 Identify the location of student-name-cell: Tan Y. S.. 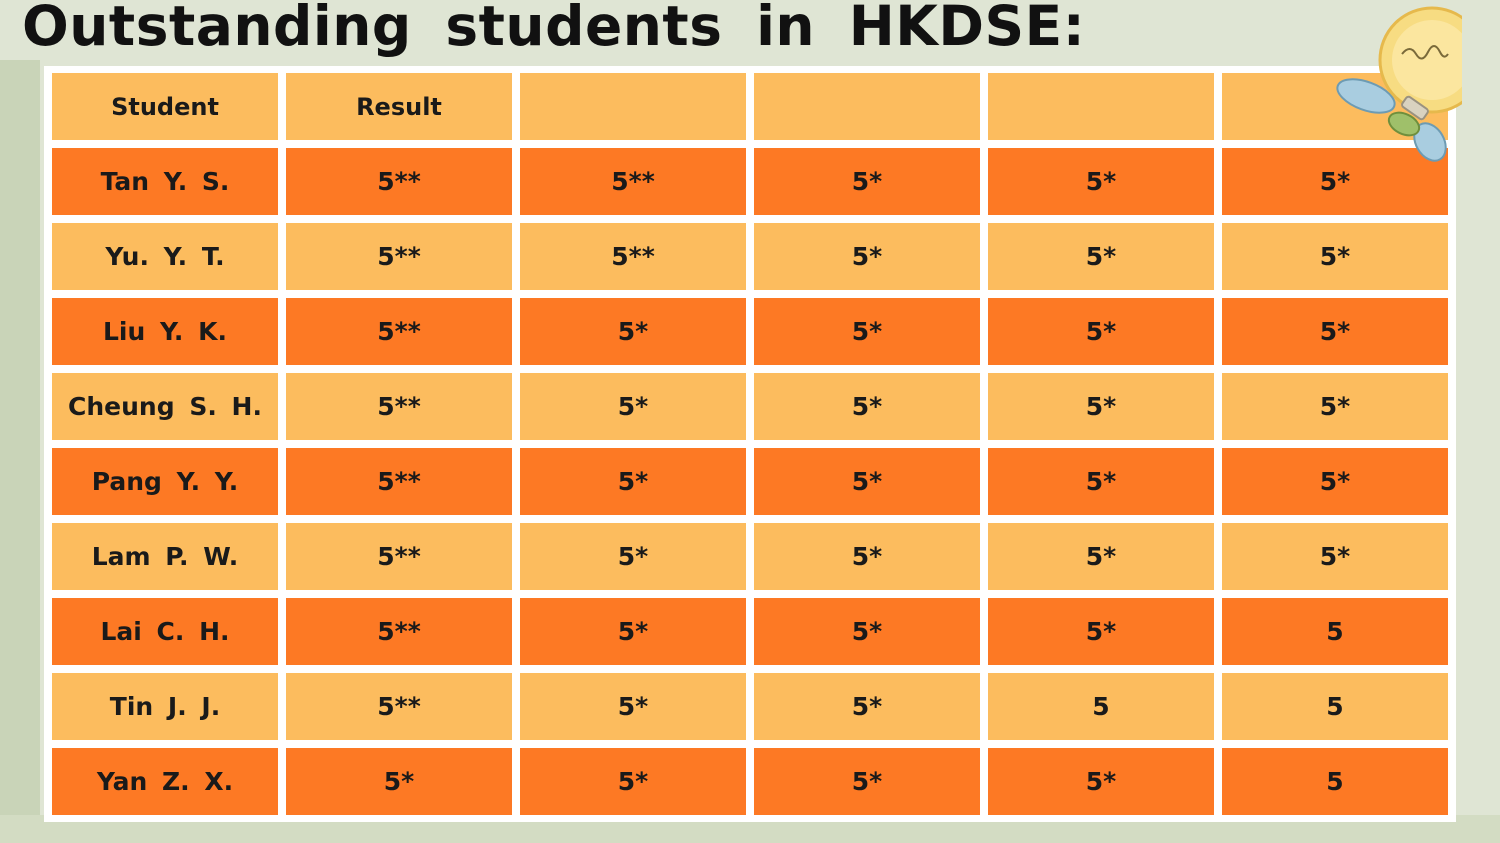
(165, 181).